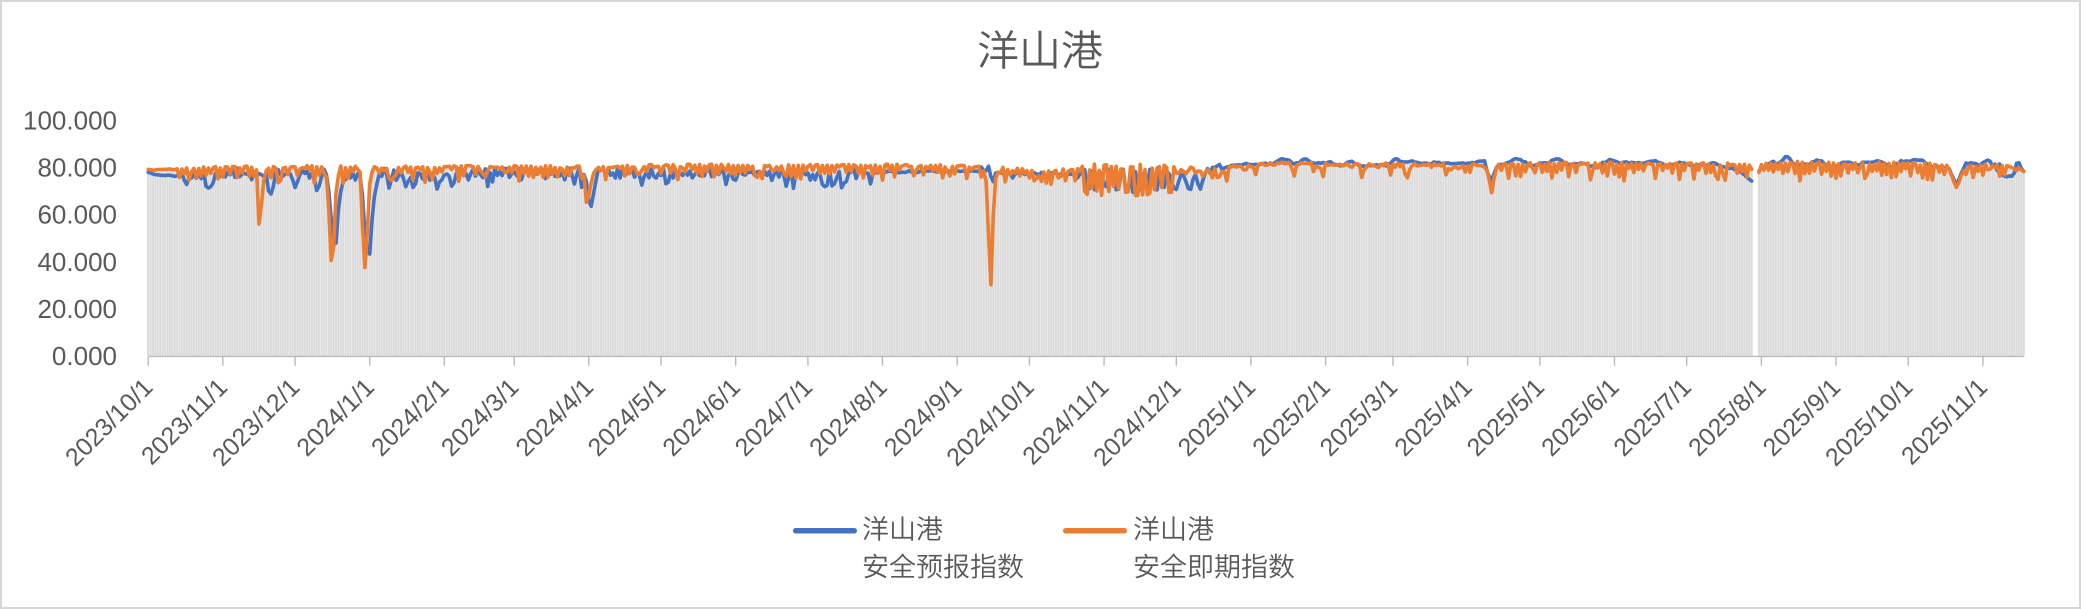 Image resolution: width=2081 pixels, height=609 pixels. What do you see at coordinates (77, 215) in the screenshot?
I see `svg-text: 60.000` at bounding box center [77, 215].